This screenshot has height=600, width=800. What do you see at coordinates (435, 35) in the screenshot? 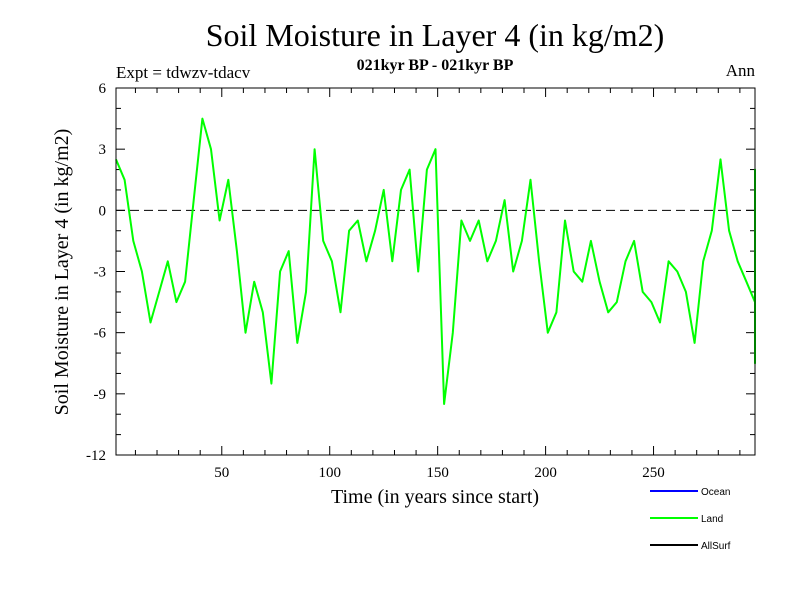
I see `chart-title: Soil Moisture in Layer 4 (in kg/m2)` at bounding box center [435, 35].